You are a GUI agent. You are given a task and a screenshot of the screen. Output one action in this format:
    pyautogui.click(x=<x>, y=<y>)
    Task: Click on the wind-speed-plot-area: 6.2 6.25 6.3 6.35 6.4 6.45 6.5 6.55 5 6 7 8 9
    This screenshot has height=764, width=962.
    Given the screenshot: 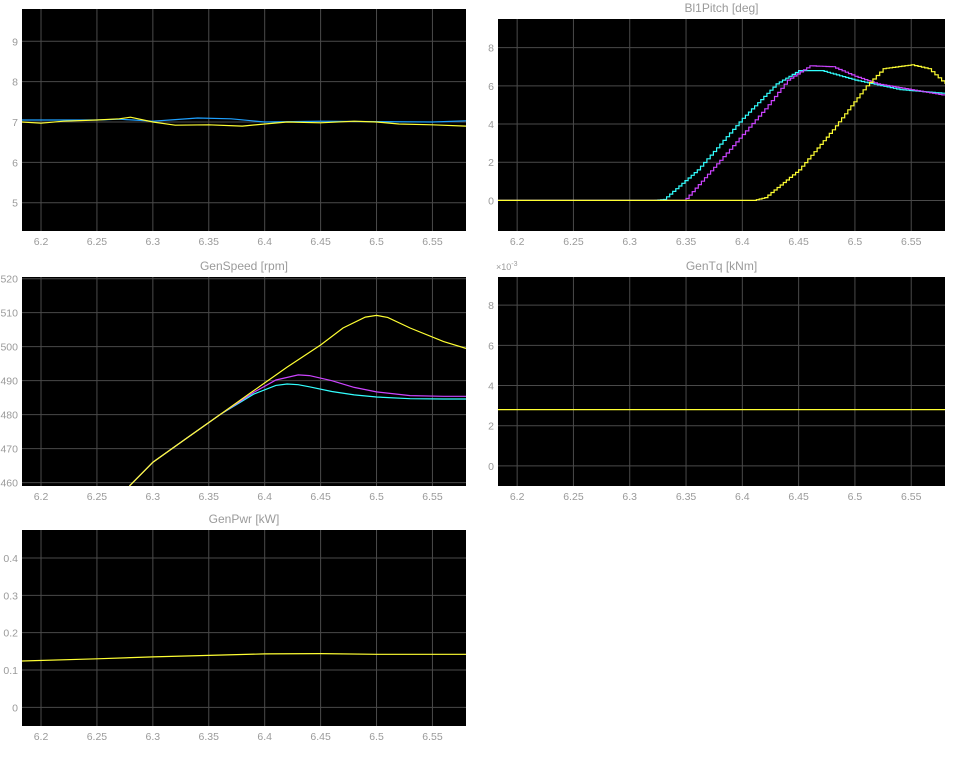 What is the action you would take?
    pyautogui.click(x=239, y=128)
    